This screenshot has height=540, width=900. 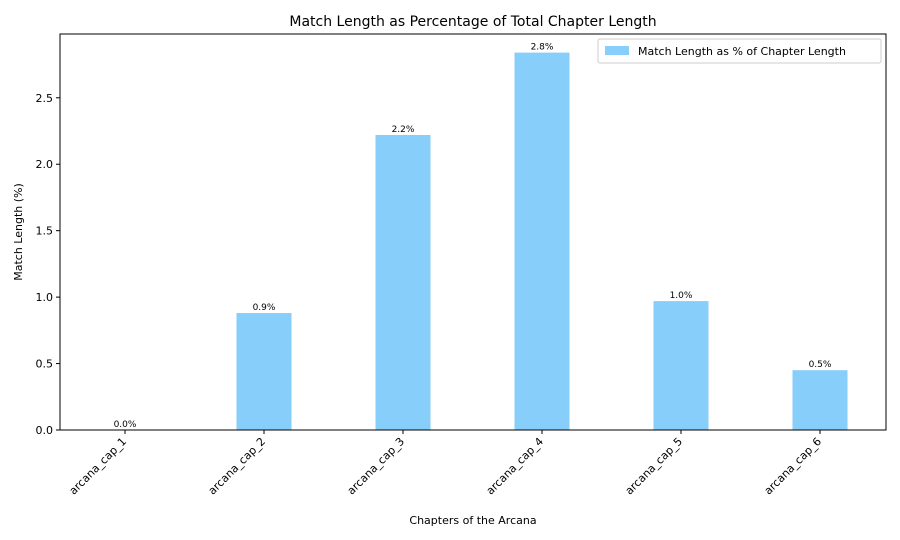 What do you see at coordinates (376, 466) in the screenshot?
I see `x-tick-label: arcana_cap_3` at bounding box center [376, 466].